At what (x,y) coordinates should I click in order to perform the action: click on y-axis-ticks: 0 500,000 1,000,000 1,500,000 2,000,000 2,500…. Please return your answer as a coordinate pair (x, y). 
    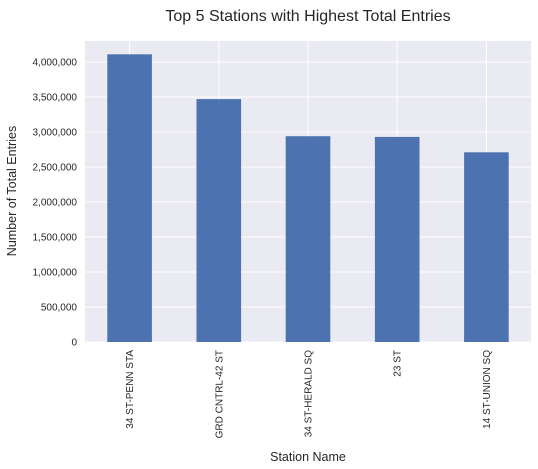
    Looking at the image, I should click on (55, 203).